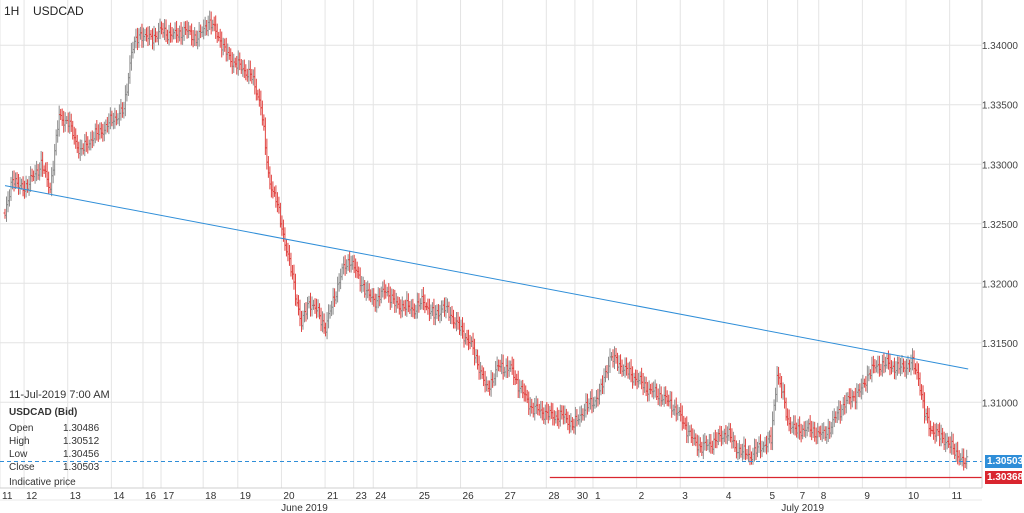  What do you see at coordinates (19, 441) in the screenshot?
I see `high-label: High` at bounding box center [19, 441].